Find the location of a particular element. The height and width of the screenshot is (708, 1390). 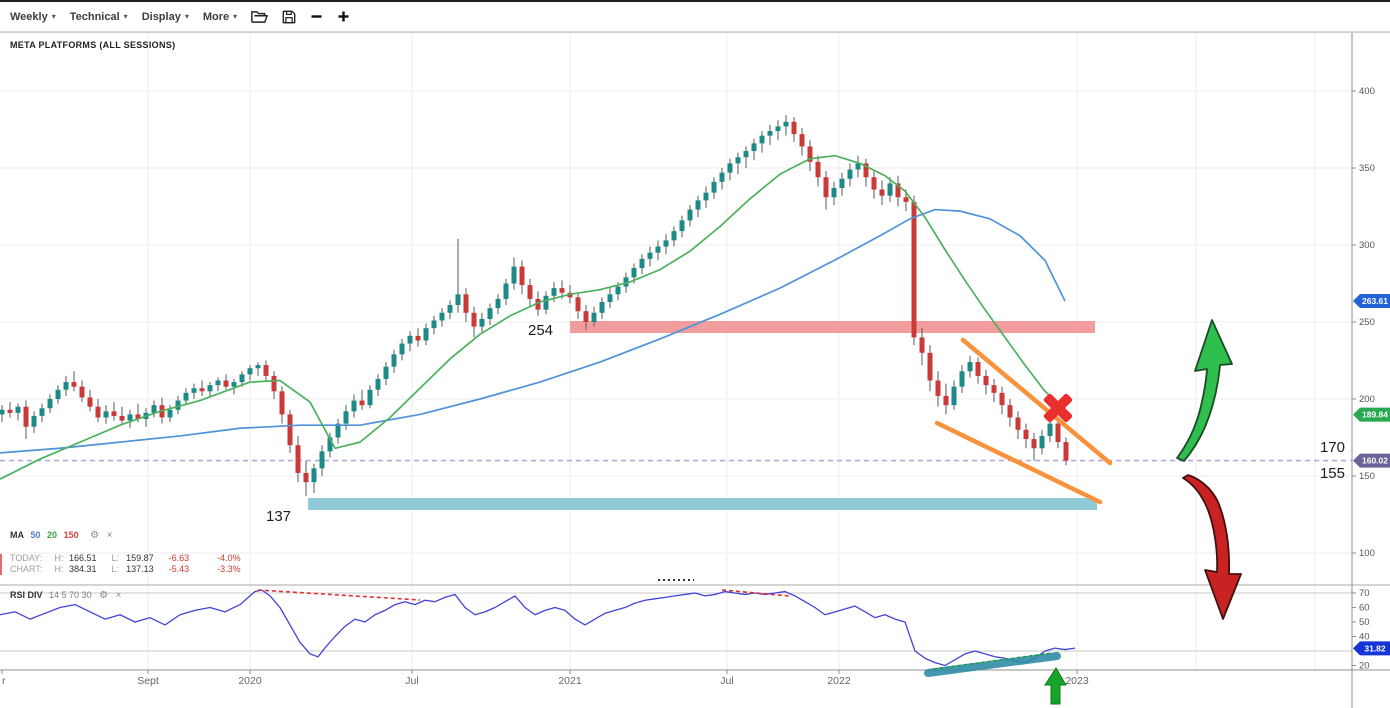

today-change: -6.63 is located at coordinates (179, 558).